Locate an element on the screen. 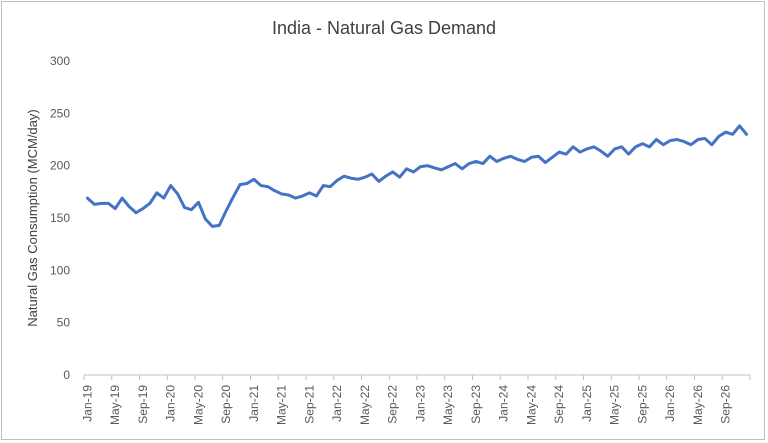 This screenshot has width=768, height=443. x-tick-label: May-20 is located at coordinates (198, 405).